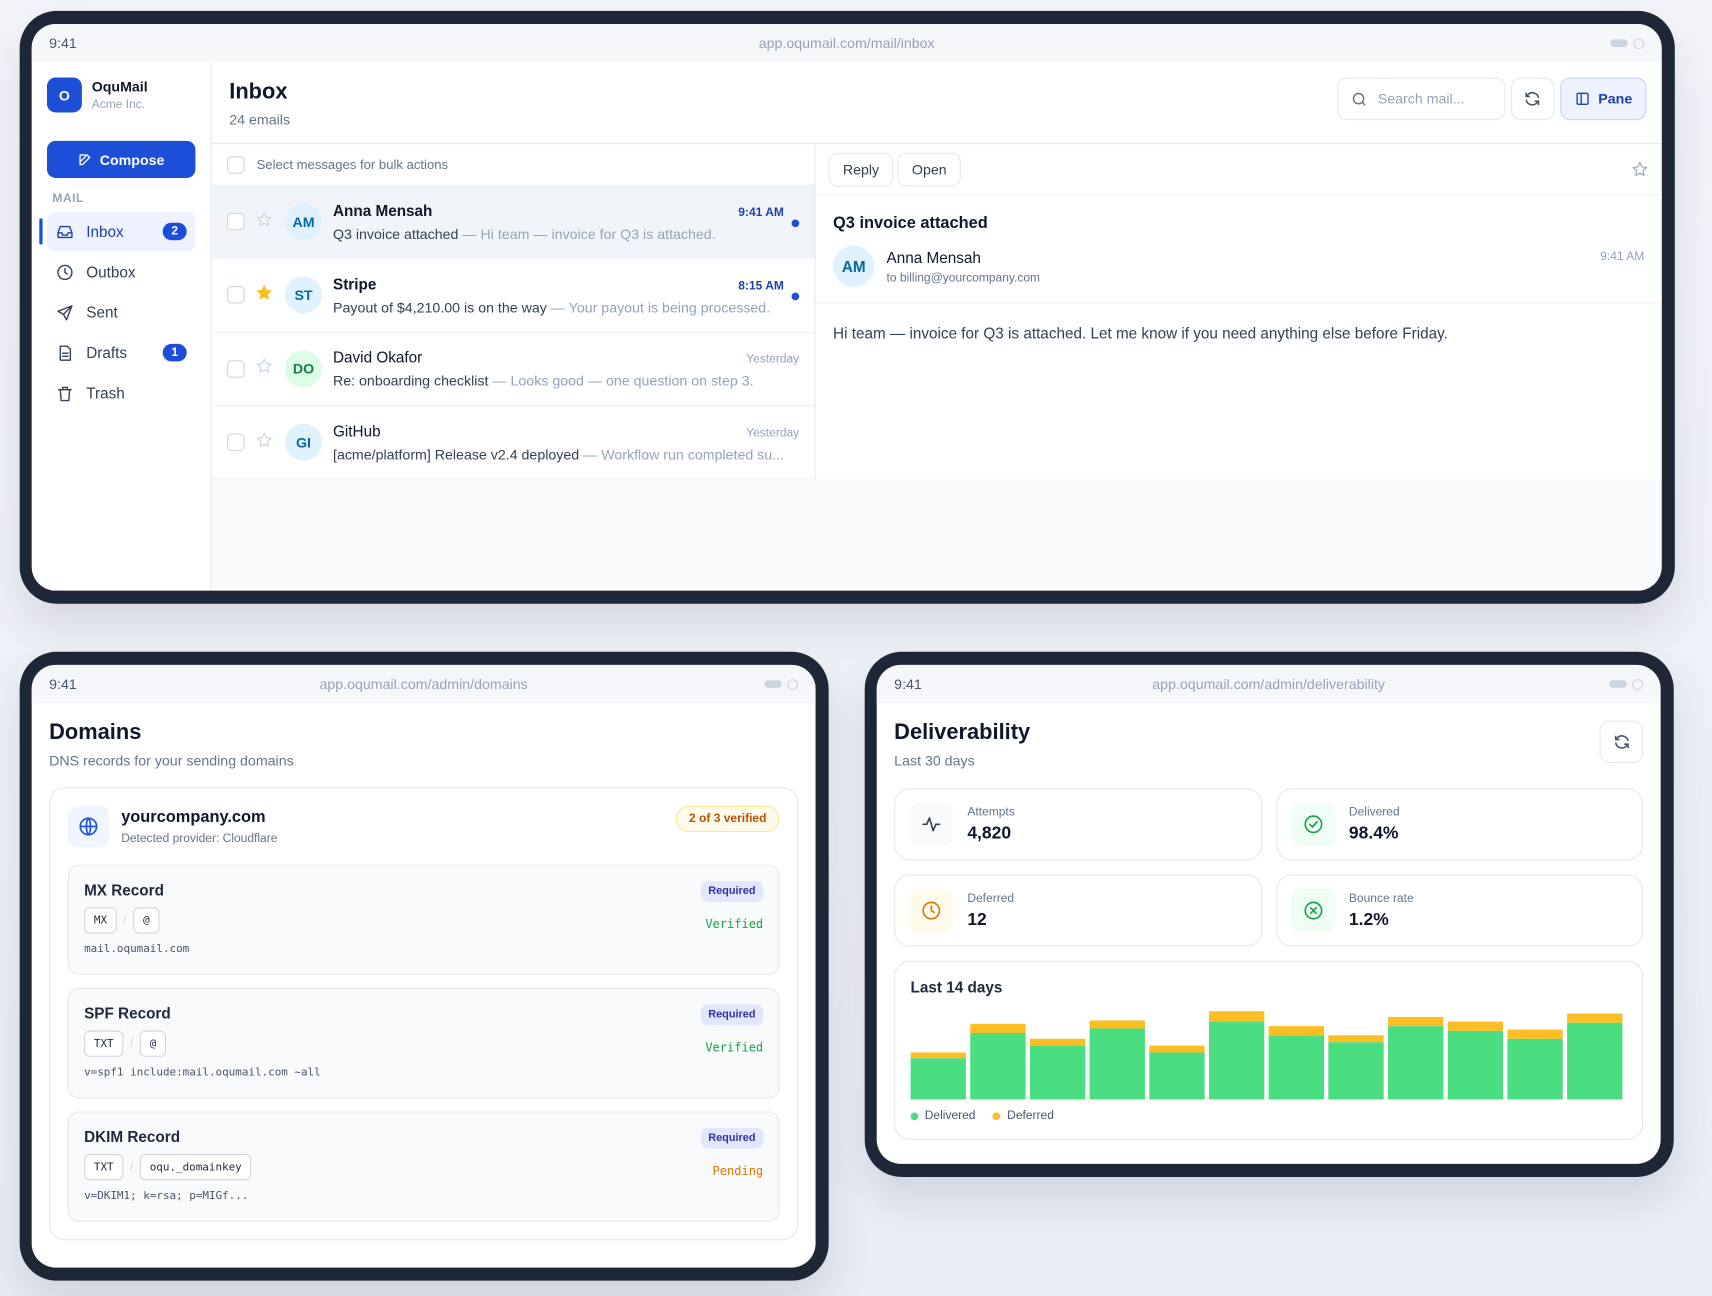 The image size is (1712, 1296). Describe the element at coordinates (727, 818) in the screenshot. I see `status-badge: 2 of 3 verified` at that location.